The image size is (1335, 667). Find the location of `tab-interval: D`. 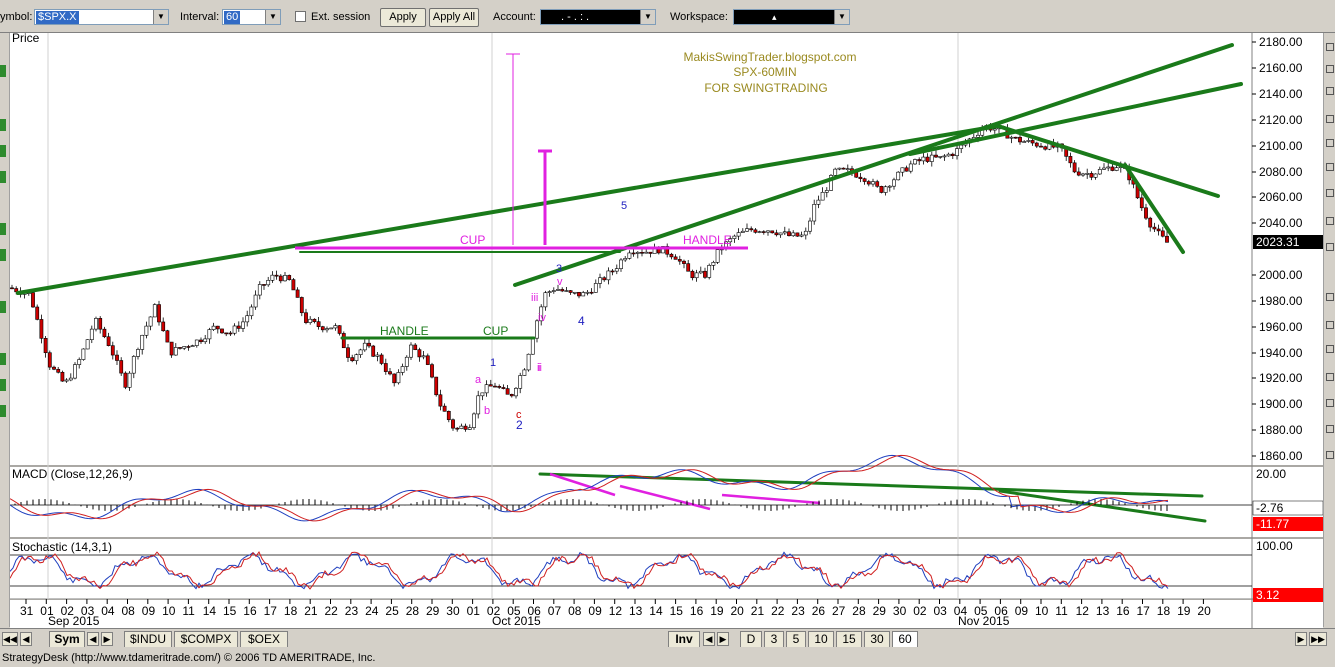

tab-interval: D is located at coordinates (751, 639).